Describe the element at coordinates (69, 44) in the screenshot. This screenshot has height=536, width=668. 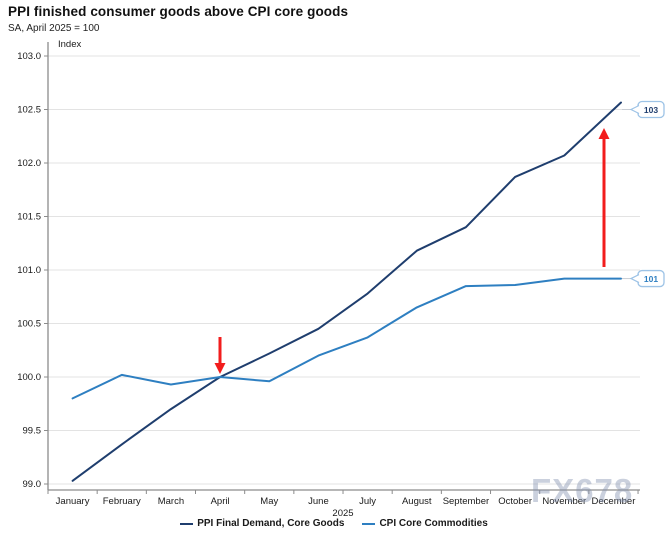
I see `y-axis-unit-label: Index` at that location.